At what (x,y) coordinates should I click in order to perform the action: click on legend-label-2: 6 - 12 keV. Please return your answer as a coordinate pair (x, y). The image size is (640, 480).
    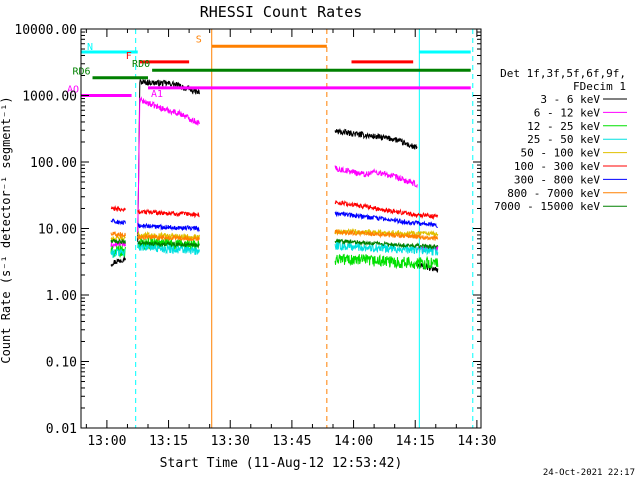
    Looking at the image, I should click on (567, 112).